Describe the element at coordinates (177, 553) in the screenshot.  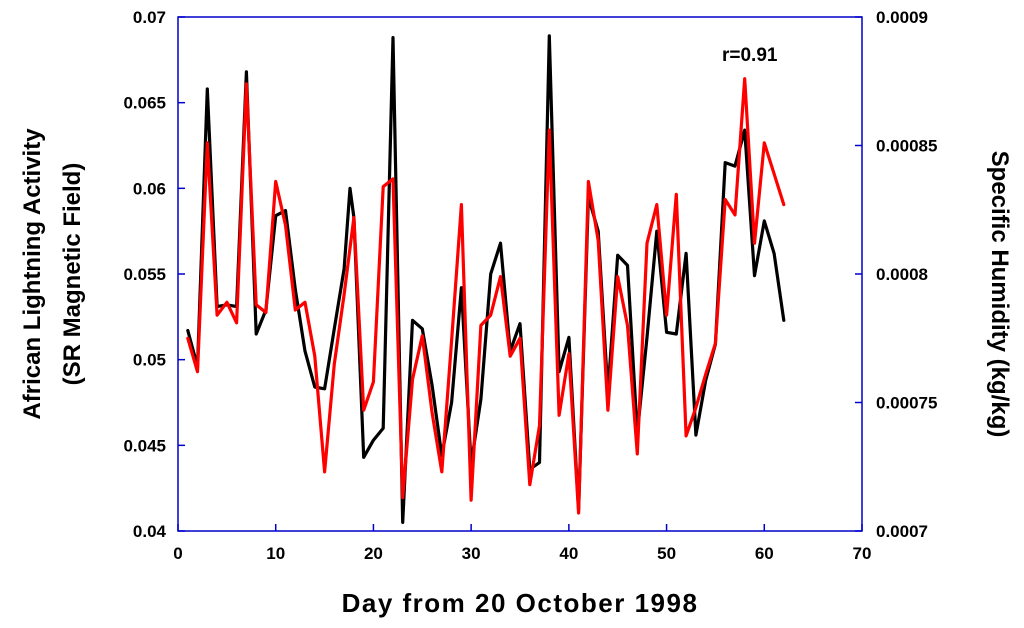
I see `x-tick-label: 0` at that location.